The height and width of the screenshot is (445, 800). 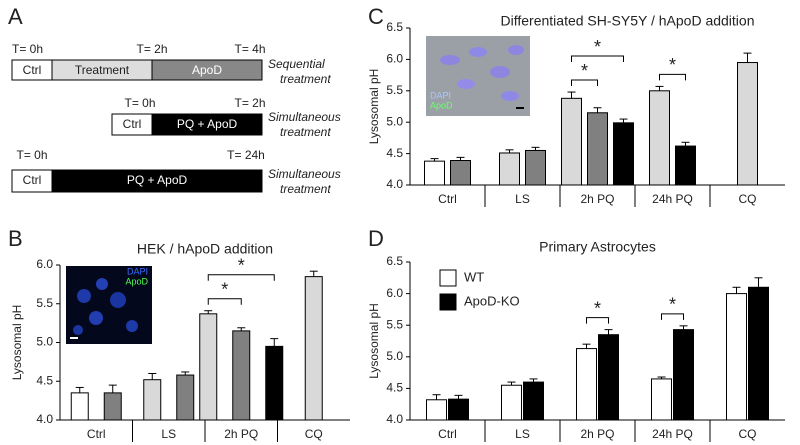 What do you see at coordinates (748, 434) in the screenshot?
I see `x-tick-label: CQ` at bounding box center [748, 434].